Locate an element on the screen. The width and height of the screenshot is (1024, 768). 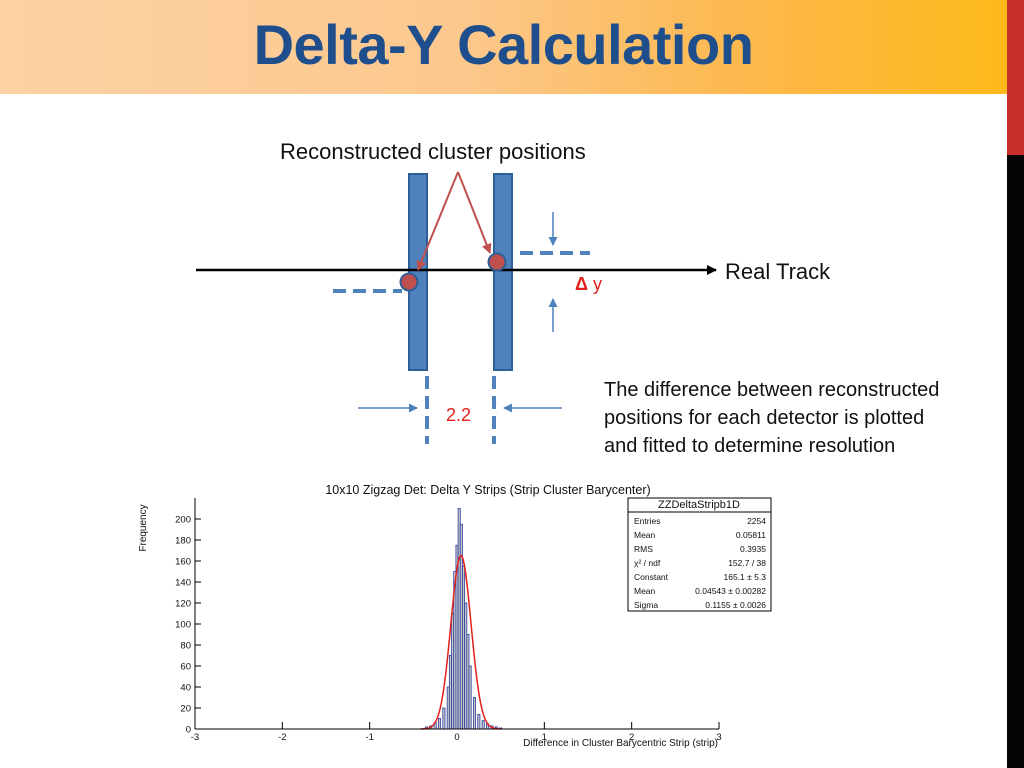
x-tick-label: 3 is located at coordinates (718, 737).